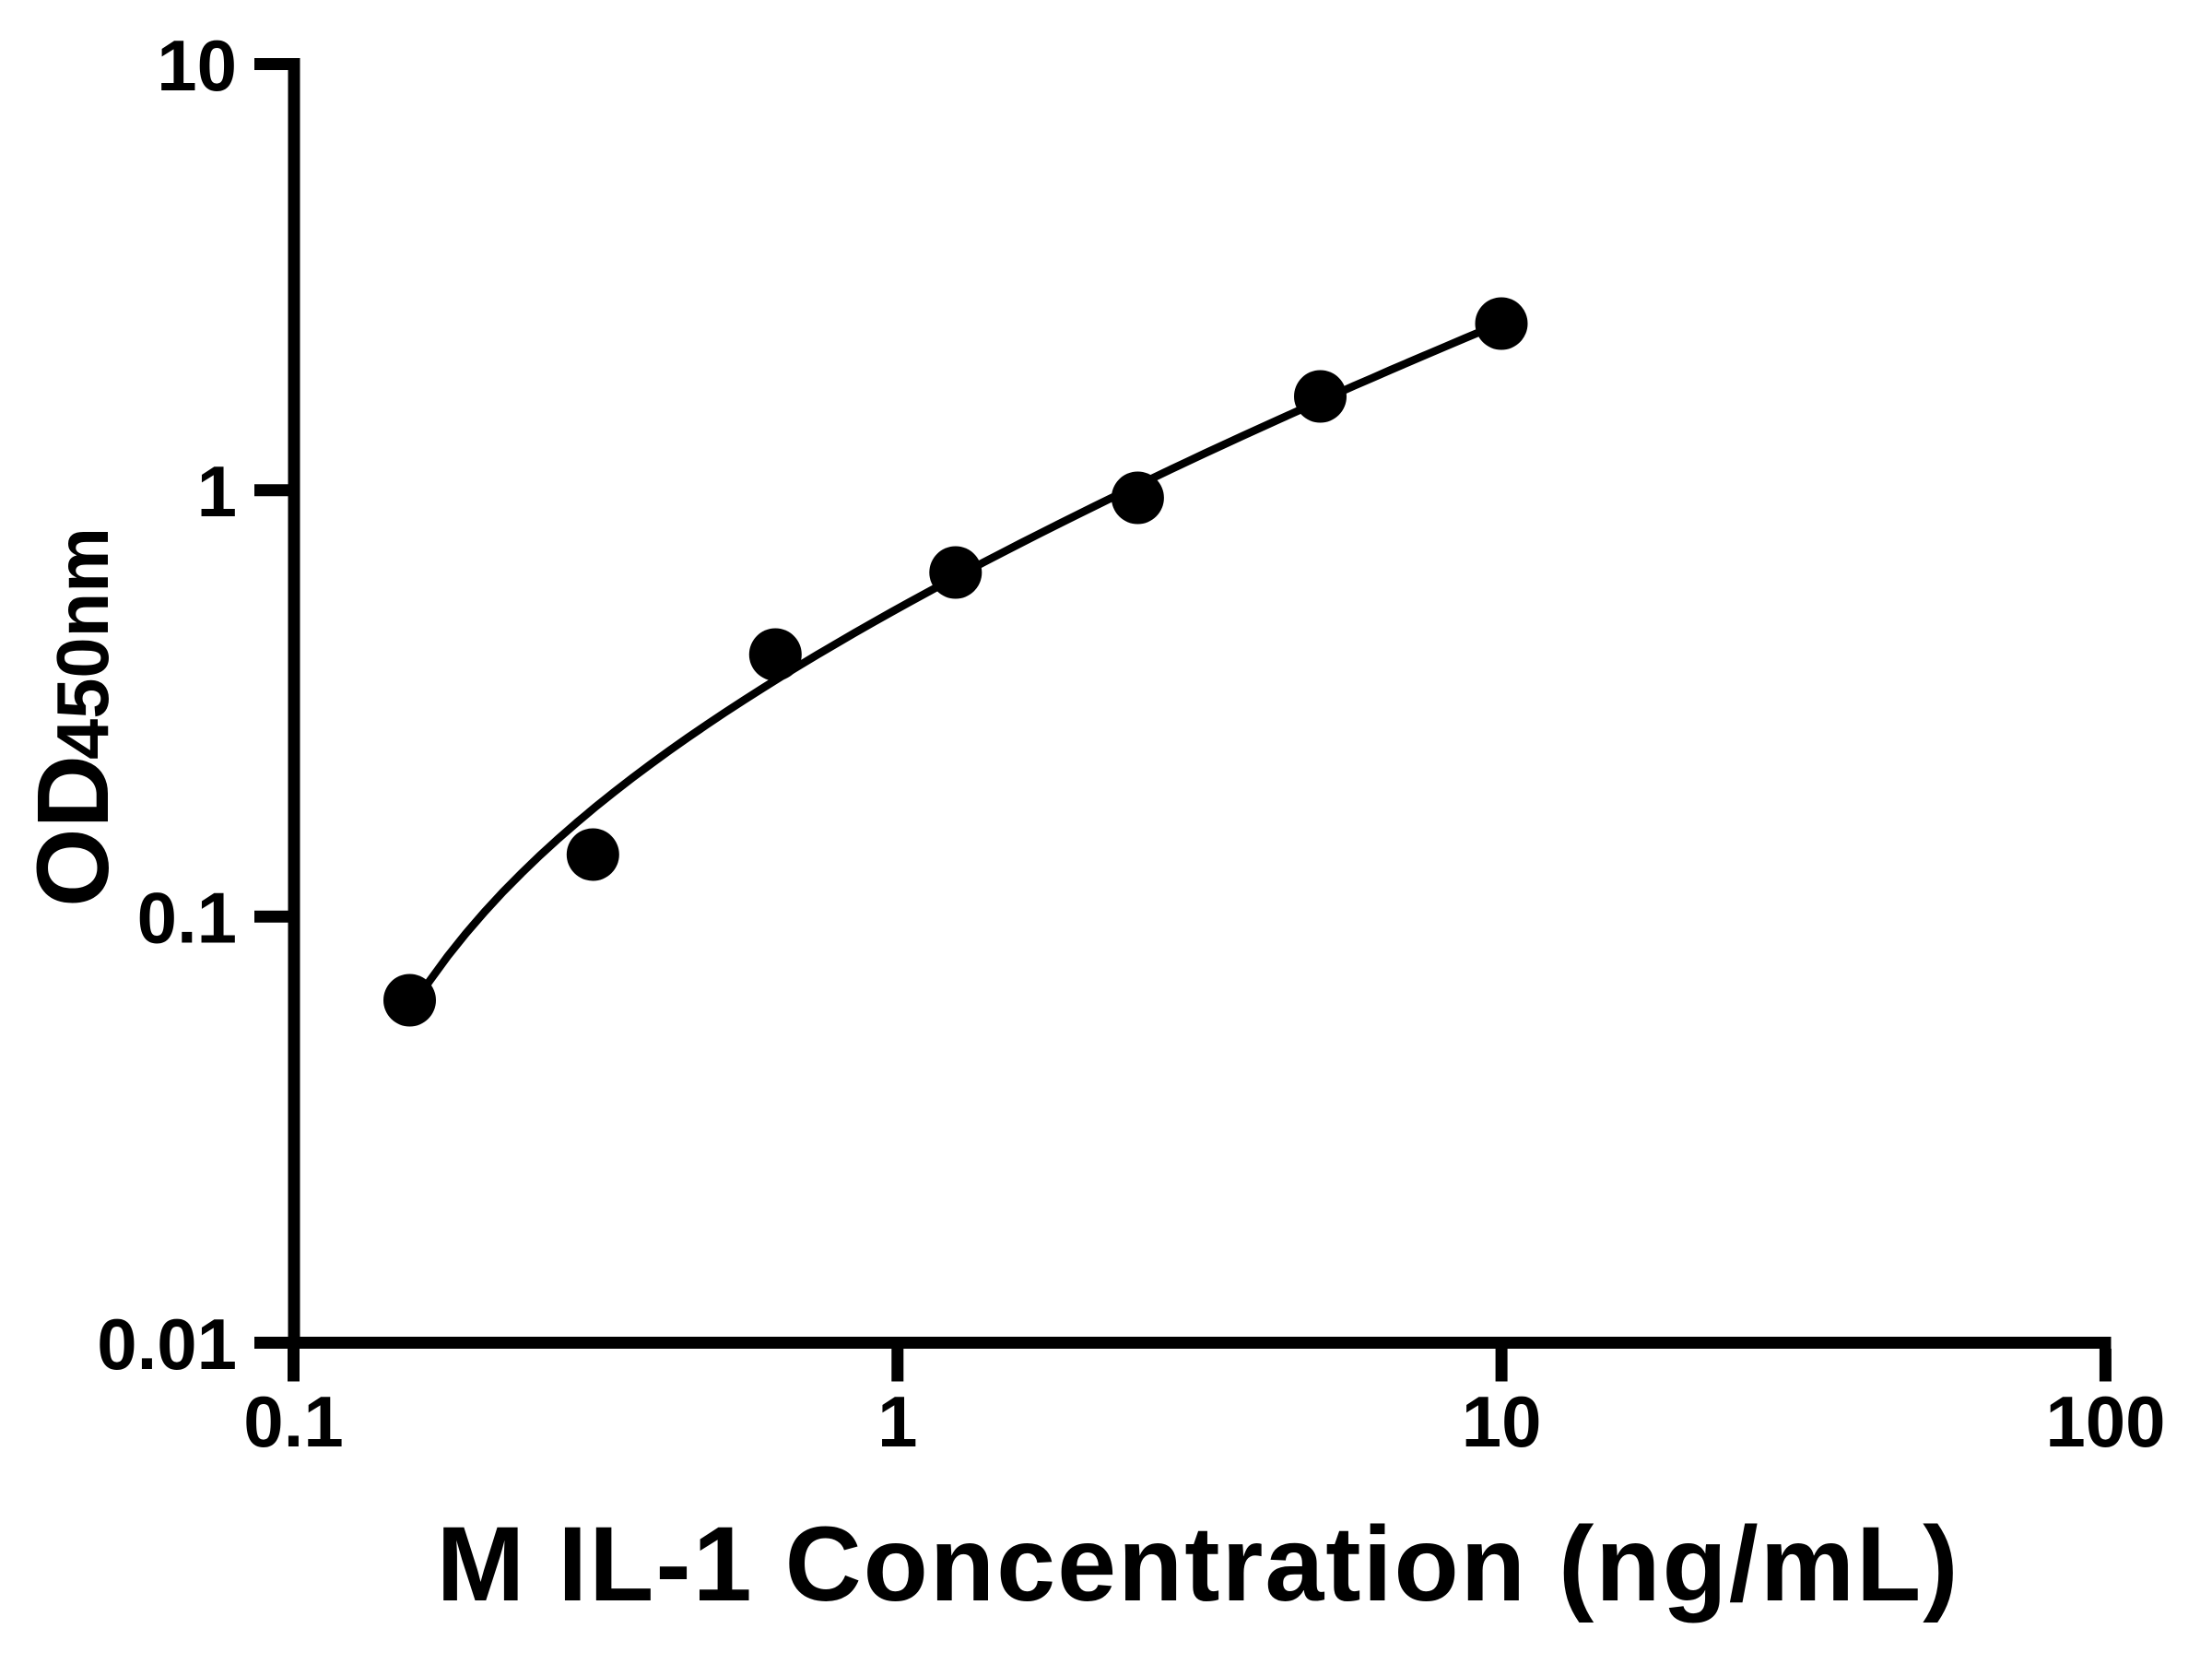 The width and height of the screenshot is (2212, 1664). What do you see at coordinates (1197, 1564) in the screenshot?
I see `svg-text: M IL-1 Concentration (ng/mL)` at bounding box center [1197, 1564].